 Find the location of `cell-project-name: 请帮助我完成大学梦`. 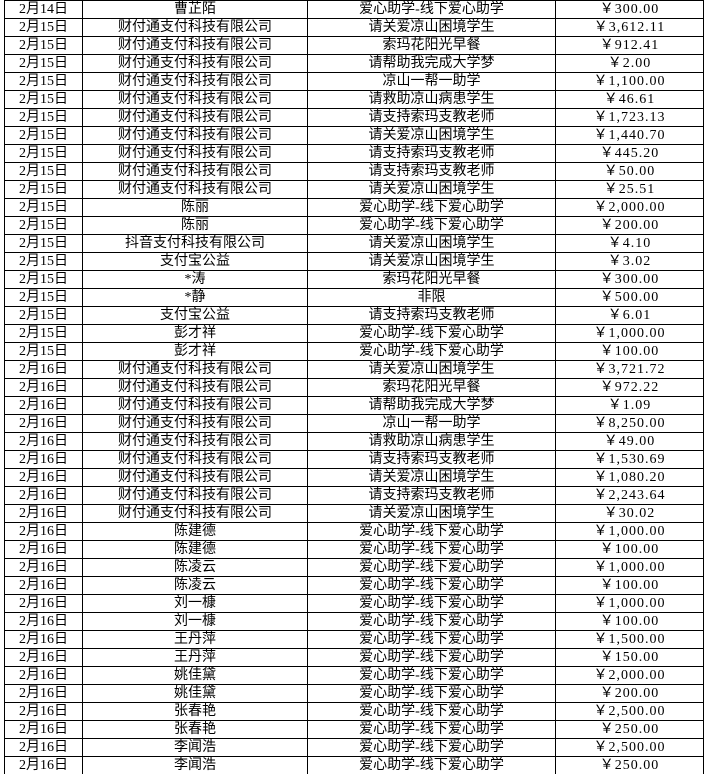

cell-project-name: 请帮助我完成大学梦 is located at coordinates (431, 405).